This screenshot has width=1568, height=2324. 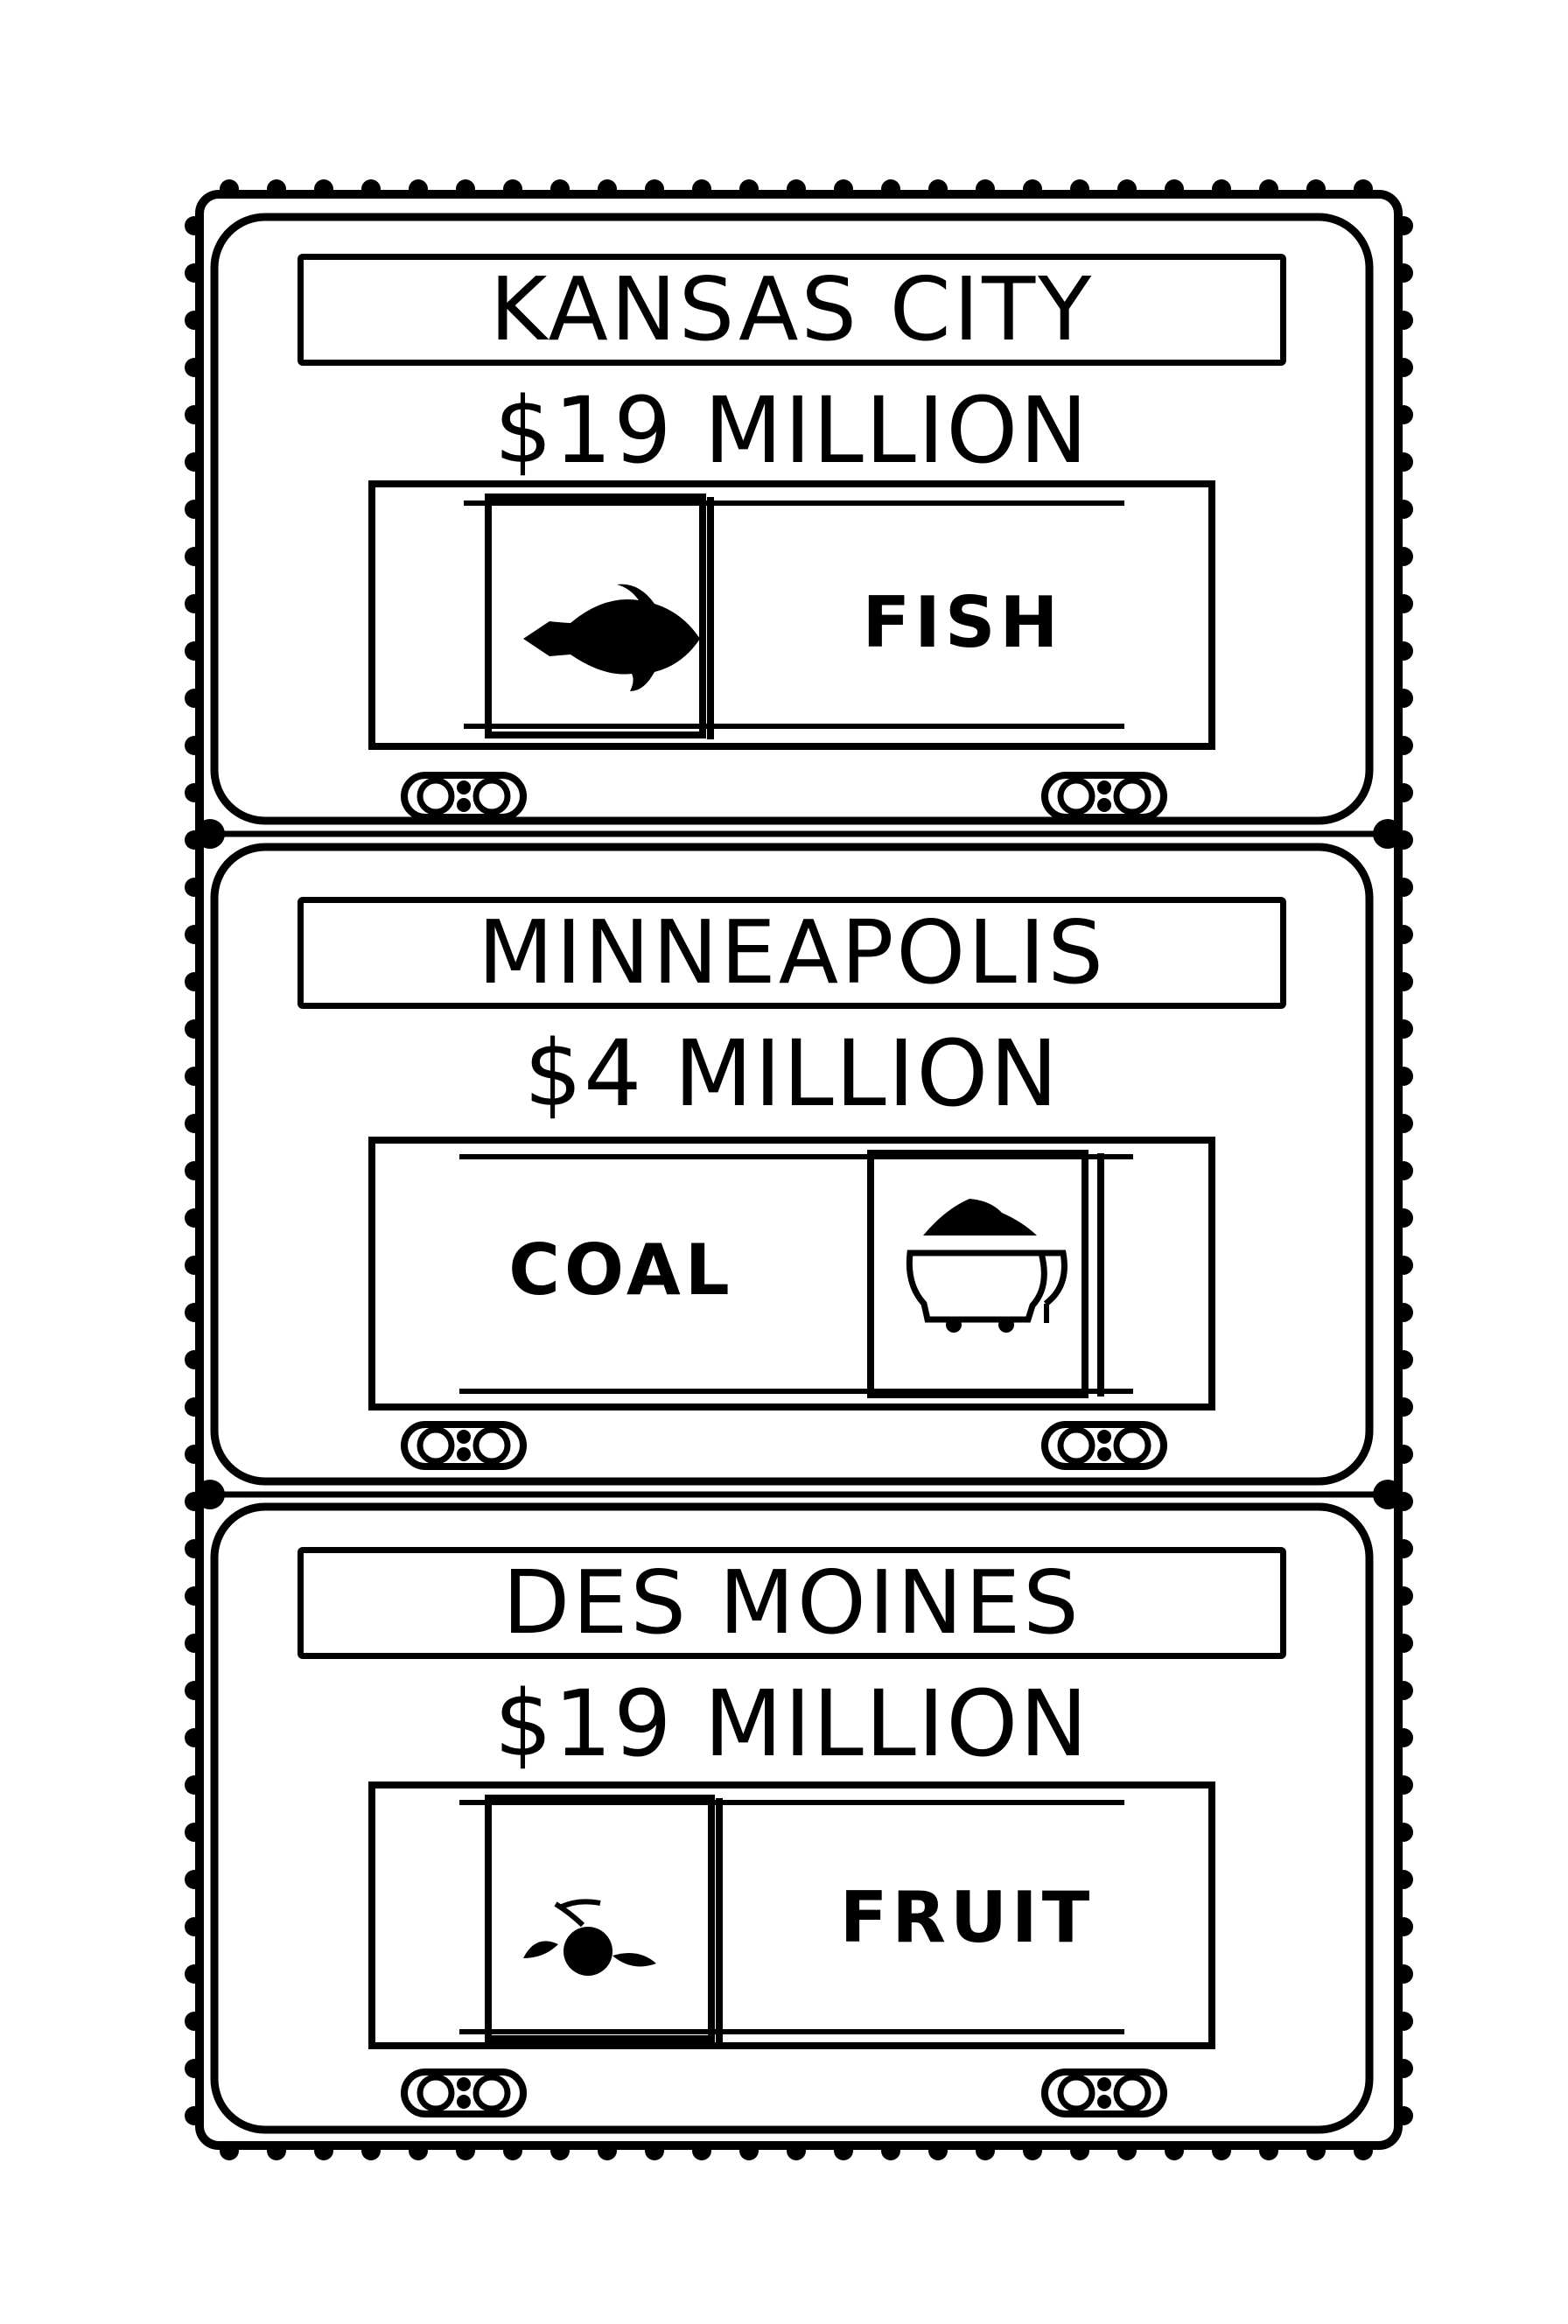 What do you see at coordinates (611, 637) in the screenshot?
I see `fish-icon` at bounding box center [611, 637].